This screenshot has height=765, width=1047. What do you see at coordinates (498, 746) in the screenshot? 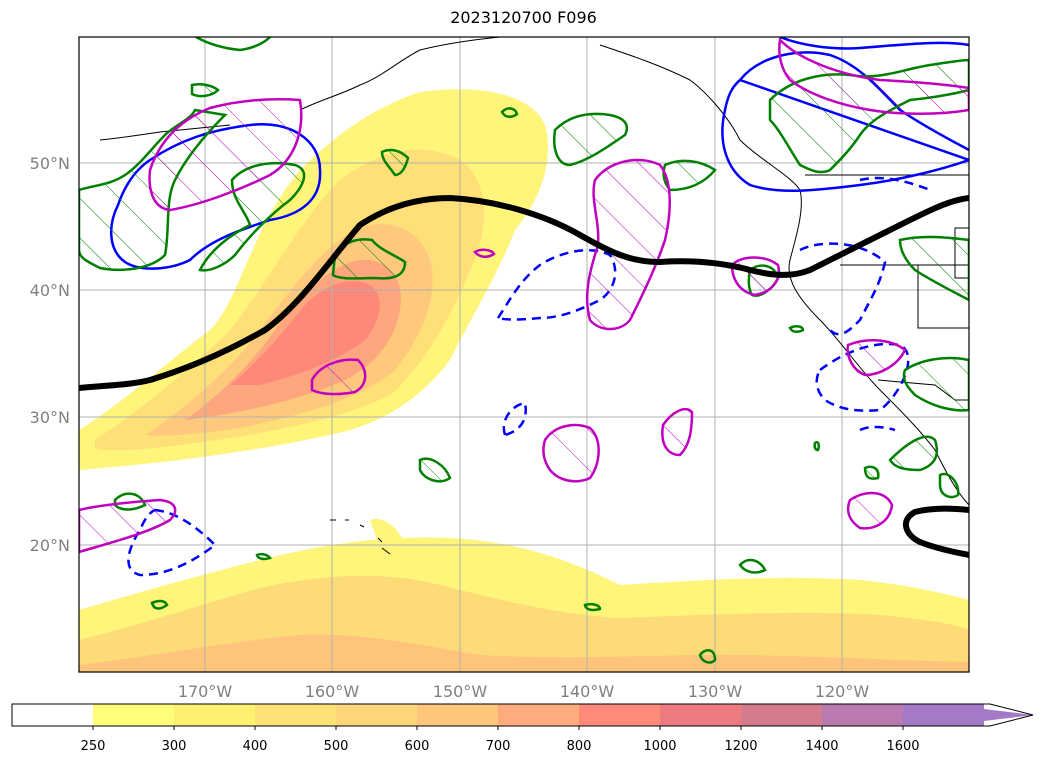
I see `colorbar-tick-label: 700` at bounding box center [498, 746].